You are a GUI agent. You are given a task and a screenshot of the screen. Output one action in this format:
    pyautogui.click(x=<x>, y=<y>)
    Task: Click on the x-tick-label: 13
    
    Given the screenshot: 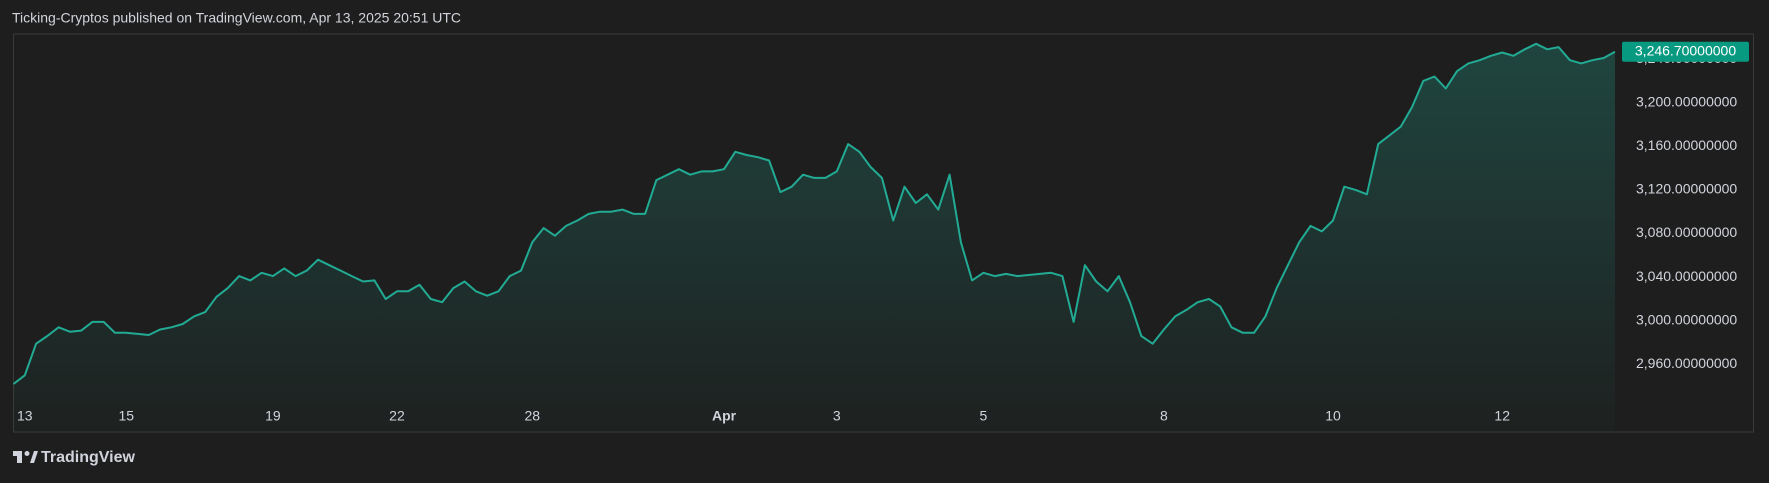 What is the action you would take?
    pyautogui.click(x=25, y=416)
    